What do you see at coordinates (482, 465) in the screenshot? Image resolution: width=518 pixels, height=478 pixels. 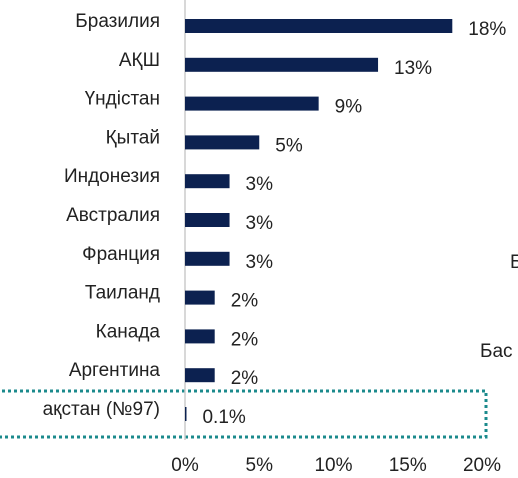 I see `x-tick-label: 20%` at bounding box center [482, 465].